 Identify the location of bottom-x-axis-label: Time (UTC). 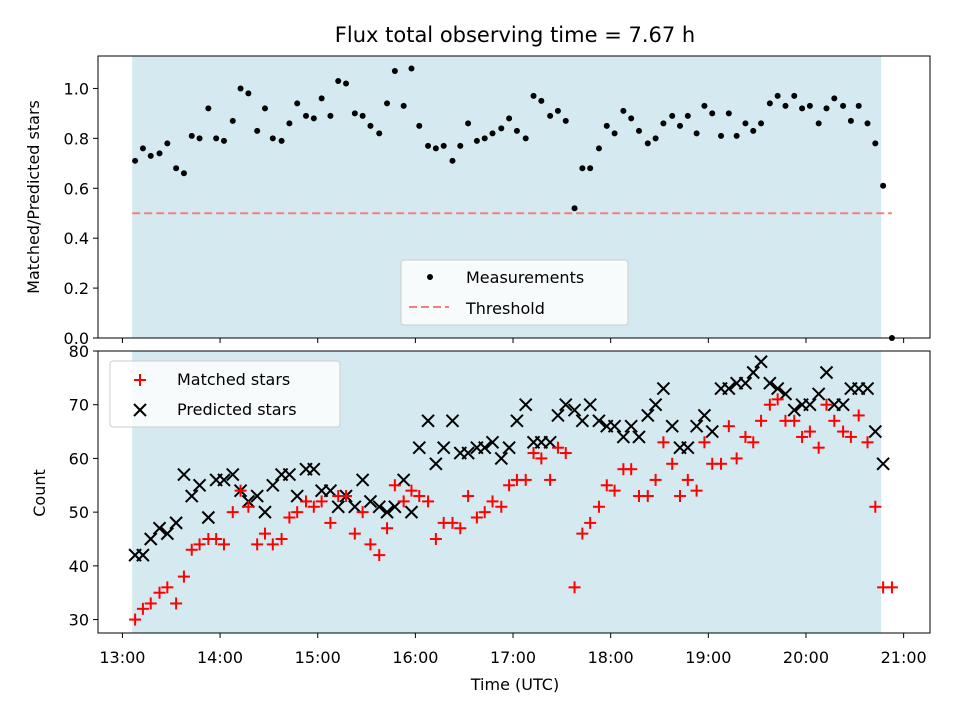
(514, 684).